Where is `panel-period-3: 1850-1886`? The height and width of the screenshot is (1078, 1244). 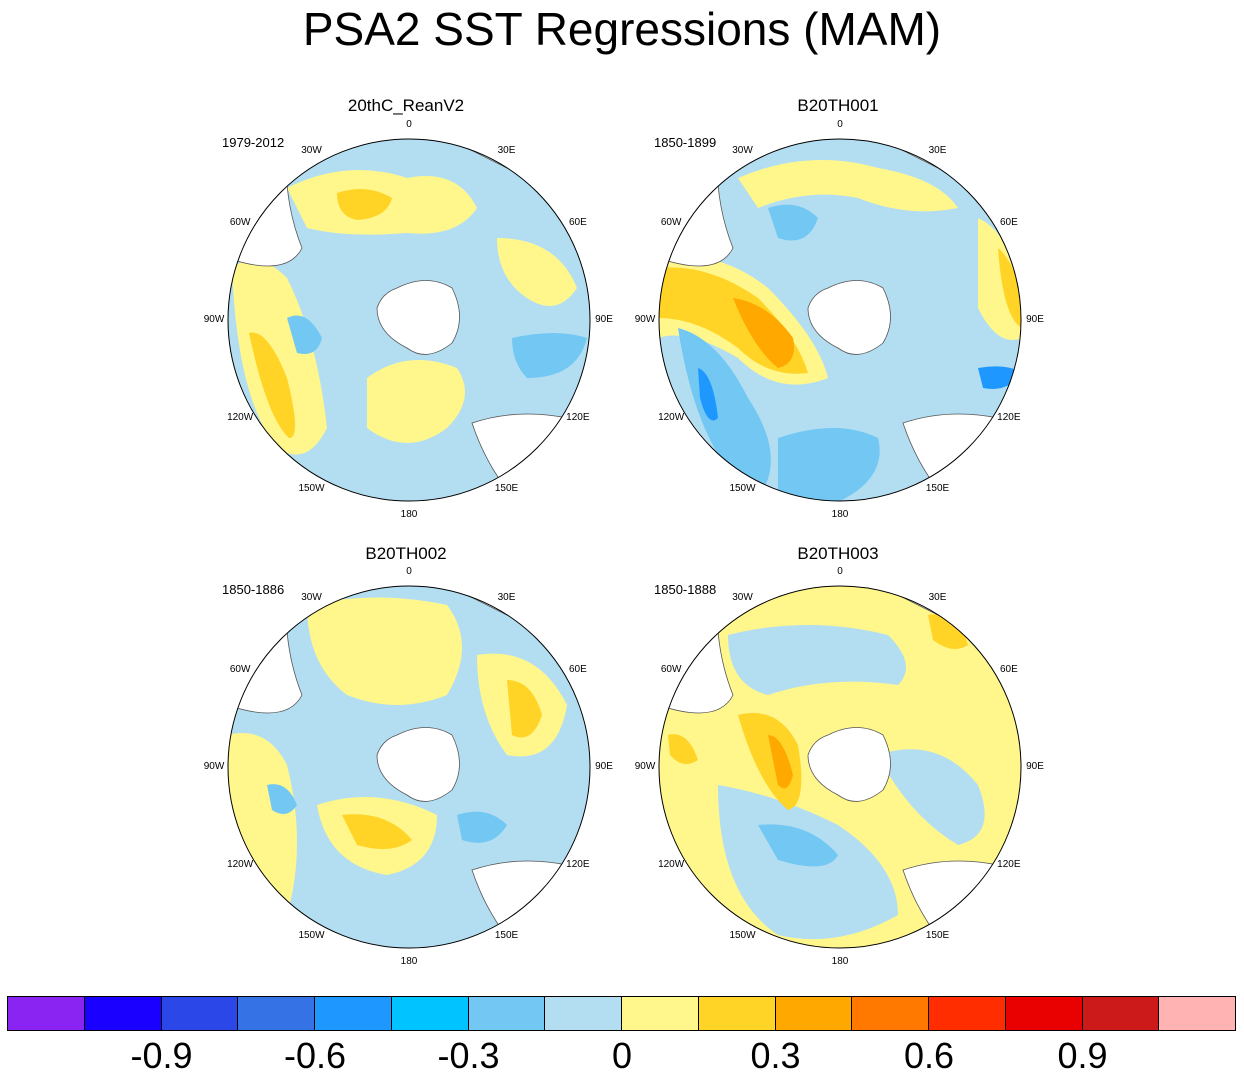
panel-period-3: 1850-1886 is located at coordinates (253, 589).